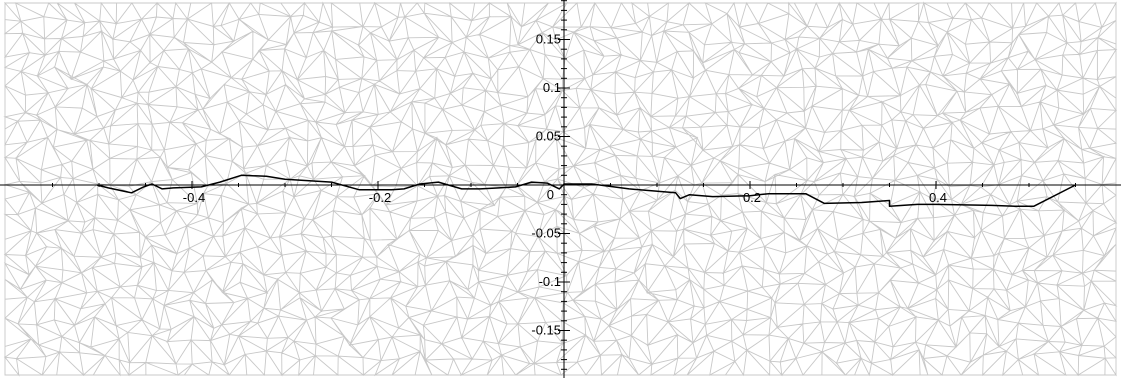  I want to click on series-line, so click(586, 191).